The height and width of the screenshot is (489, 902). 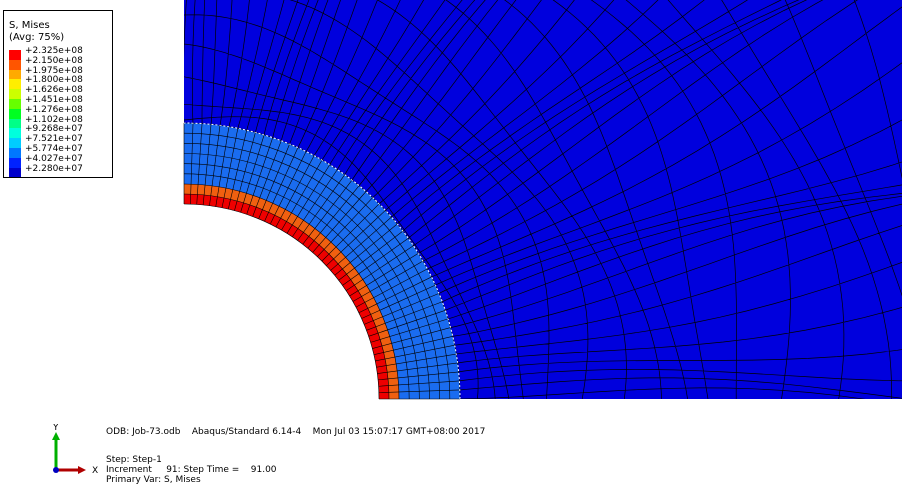 What do you see at coordinates (54, 139) in the screenshot?
I see `legend-value: +7.521e+07` at bounding box center [54, 139].